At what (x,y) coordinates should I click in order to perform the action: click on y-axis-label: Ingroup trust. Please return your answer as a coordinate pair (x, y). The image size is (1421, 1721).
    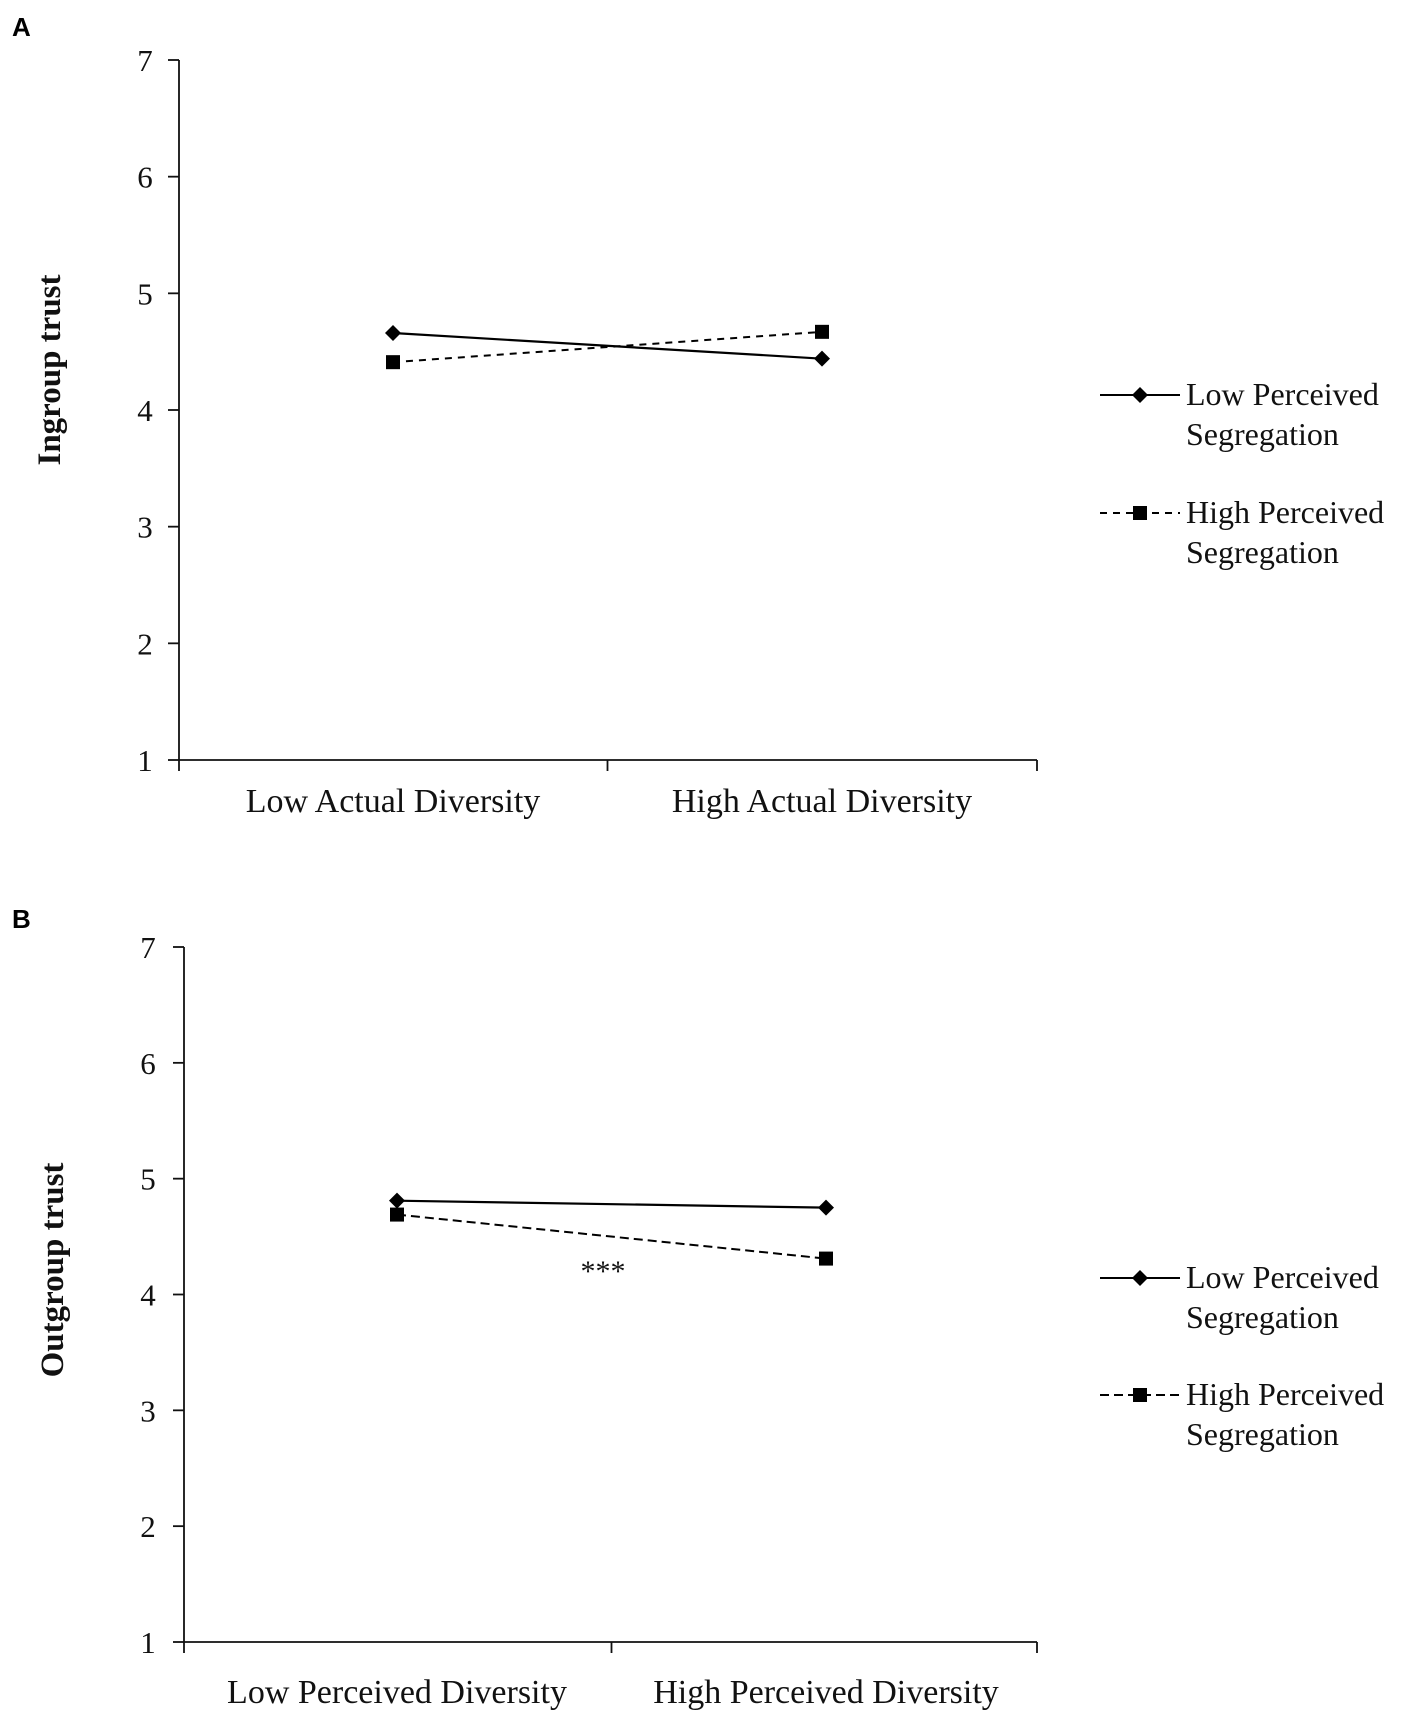
    Looking at the image, I should click on (50, 369).